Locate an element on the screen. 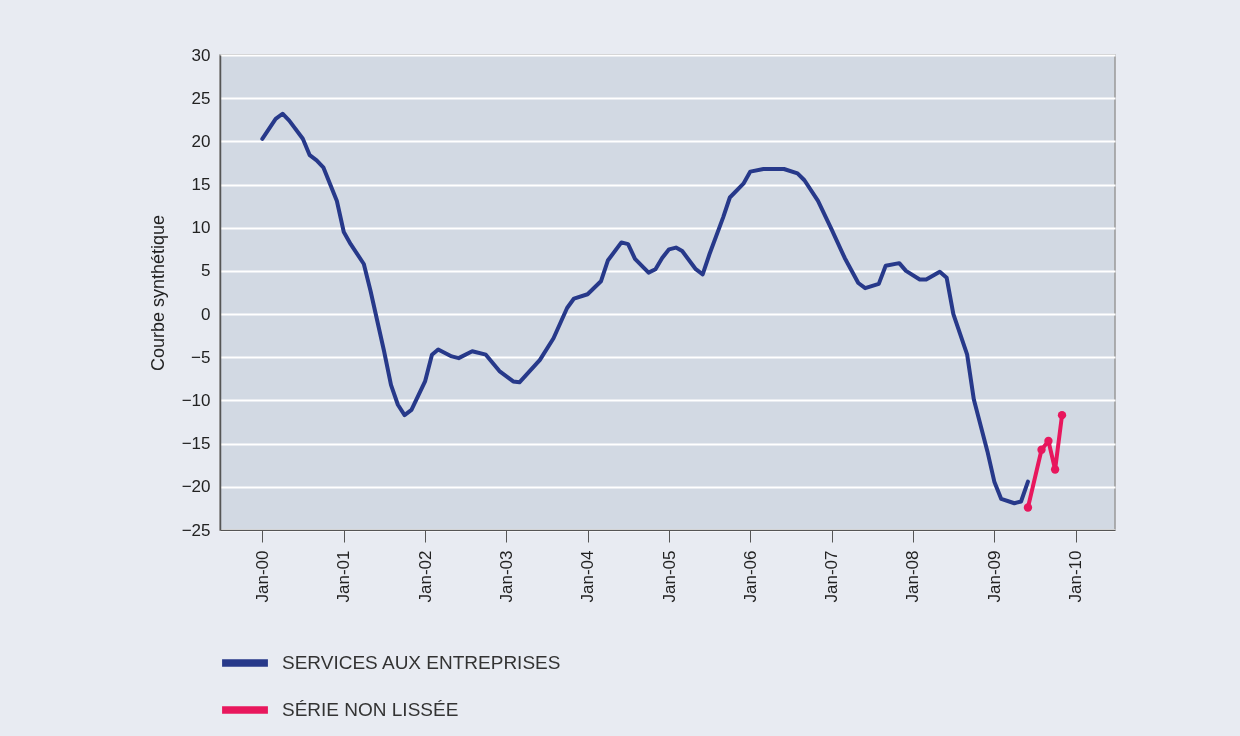 The image size is (1240, 736). legend-label: SÉRIE NON LISSÉE is located at coordinates (370, 709).